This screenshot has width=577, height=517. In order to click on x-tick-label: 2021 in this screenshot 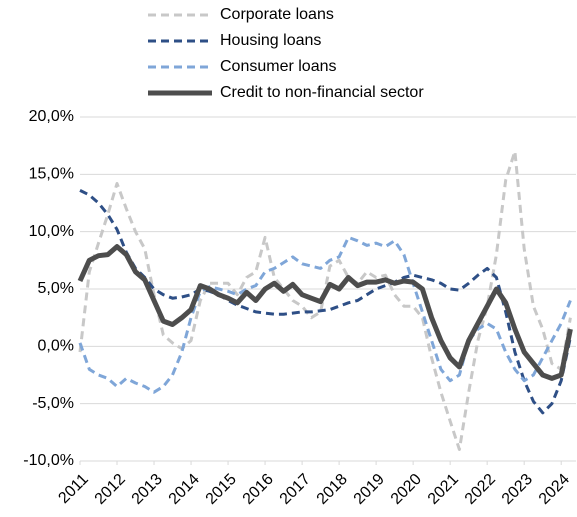, I will do `click(443, 489)`.